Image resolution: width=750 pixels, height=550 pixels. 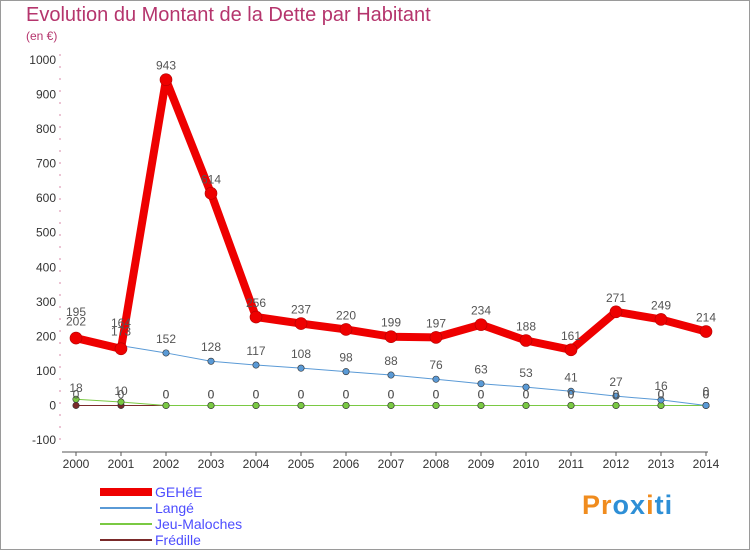 I want to click on series-0-label-0: 195, so click(x=76, y=312).